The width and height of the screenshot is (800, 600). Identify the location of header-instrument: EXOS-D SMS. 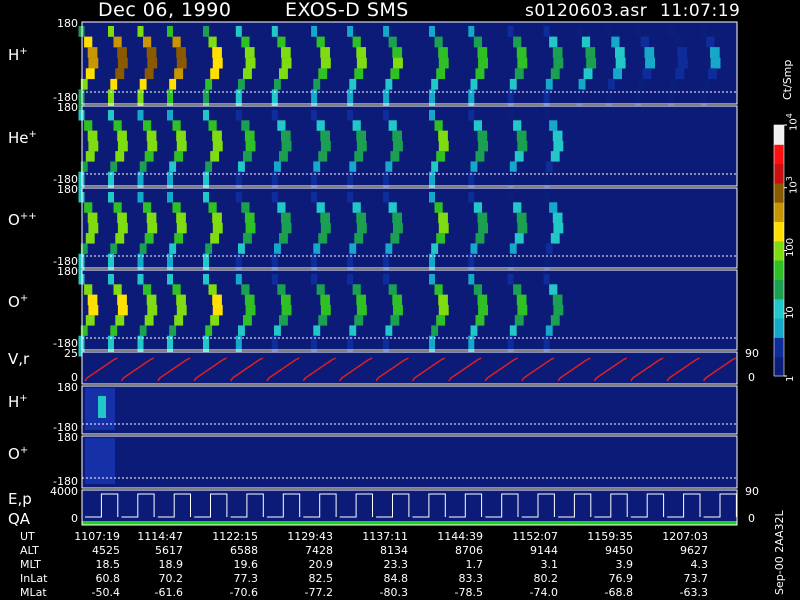
(347, 10).